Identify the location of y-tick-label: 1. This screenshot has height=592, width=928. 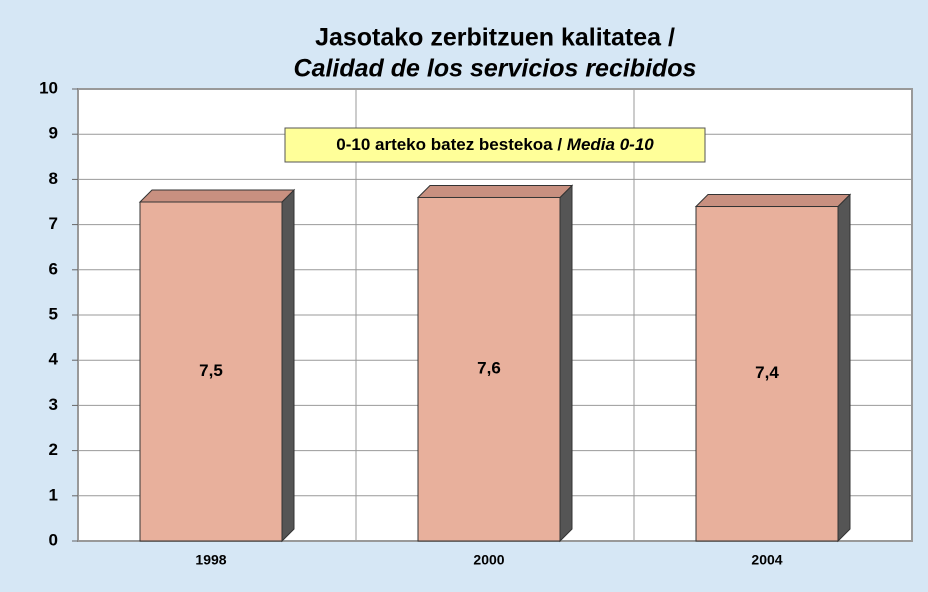
(53, 494).